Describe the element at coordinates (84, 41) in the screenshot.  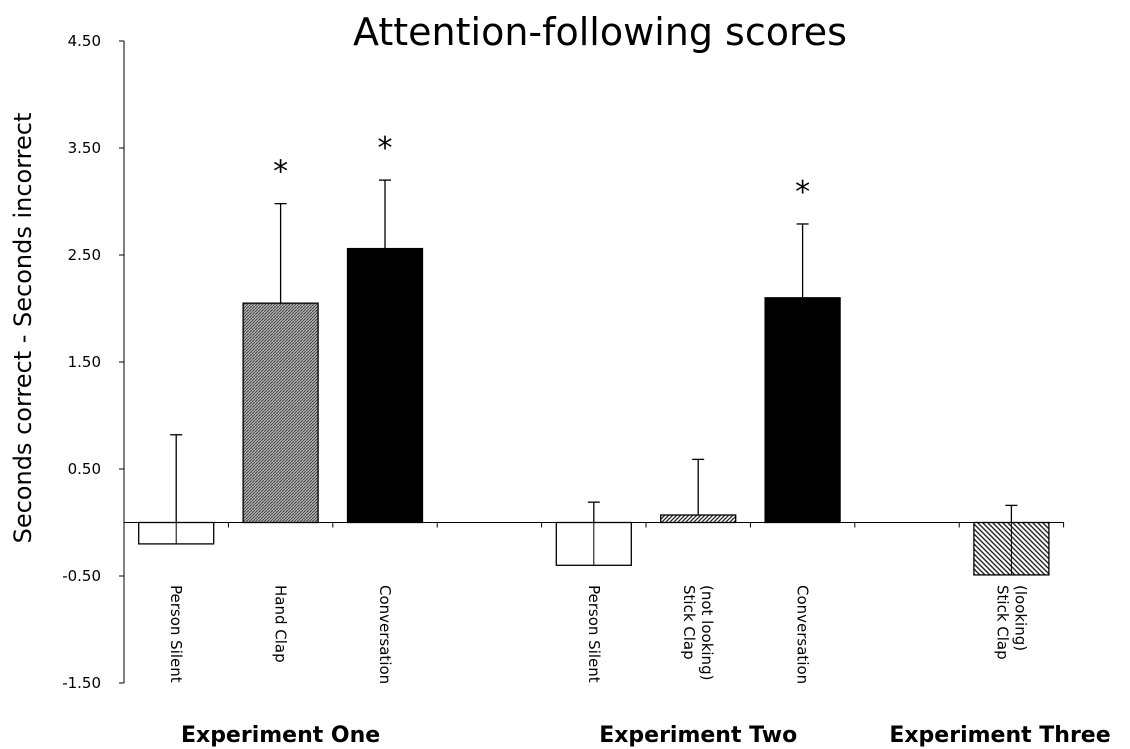
I see `y-tick-label: 4.50` at that location.